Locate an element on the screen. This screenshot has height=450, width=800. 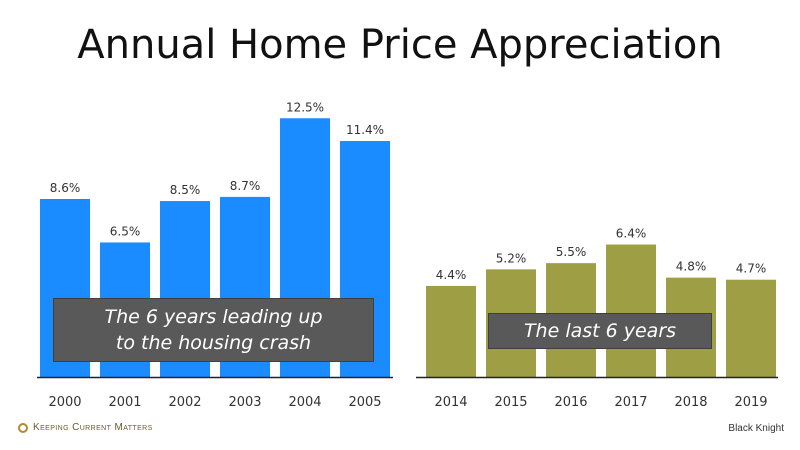
tick-label-2019: 2019 is located at coordinates (750, 402).